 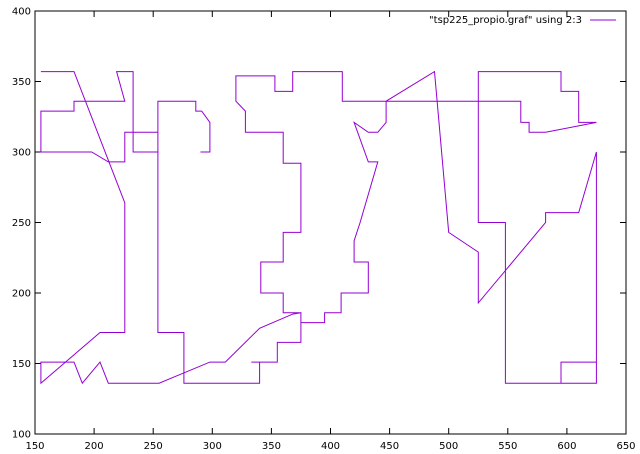 What do you see at coordinates (21, 294) in the screenshot?
I see `y-tick-label: 200` at bounding box center [21, 294].